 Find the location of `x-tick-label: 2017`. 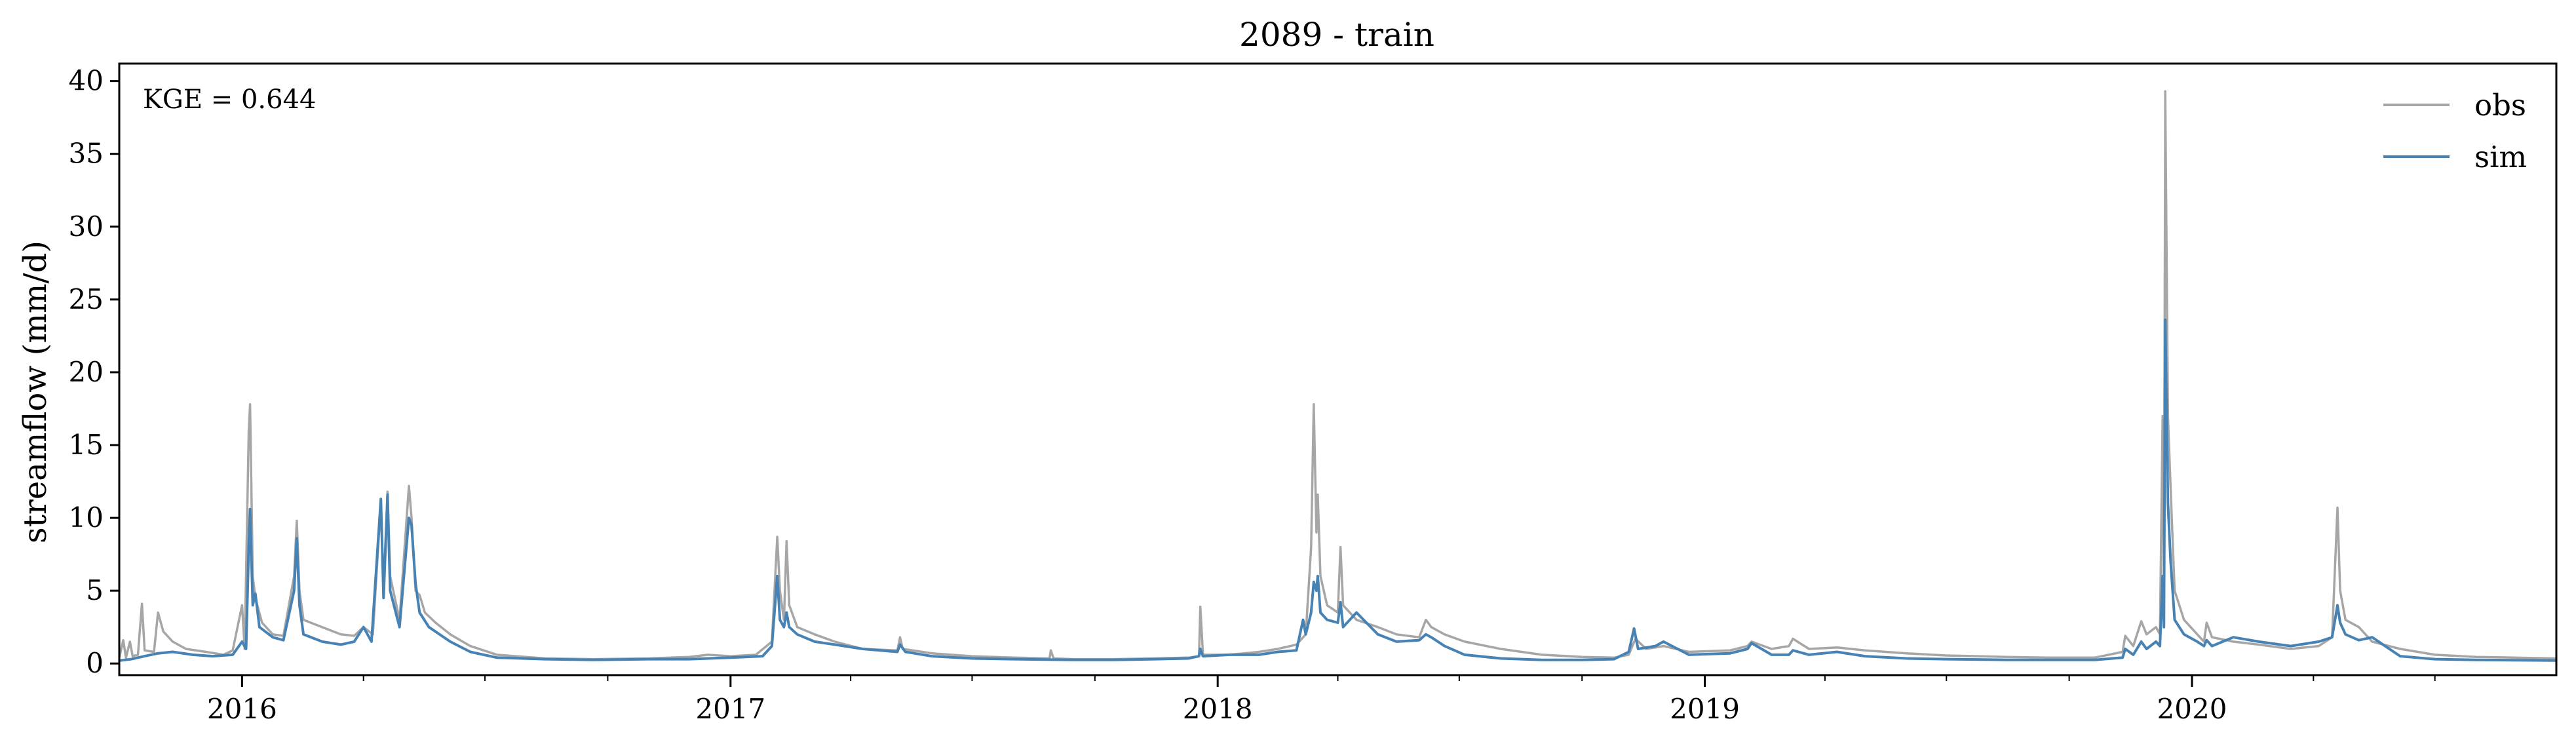

x-tick-label: 2017 is located at coordinates (730, 709).